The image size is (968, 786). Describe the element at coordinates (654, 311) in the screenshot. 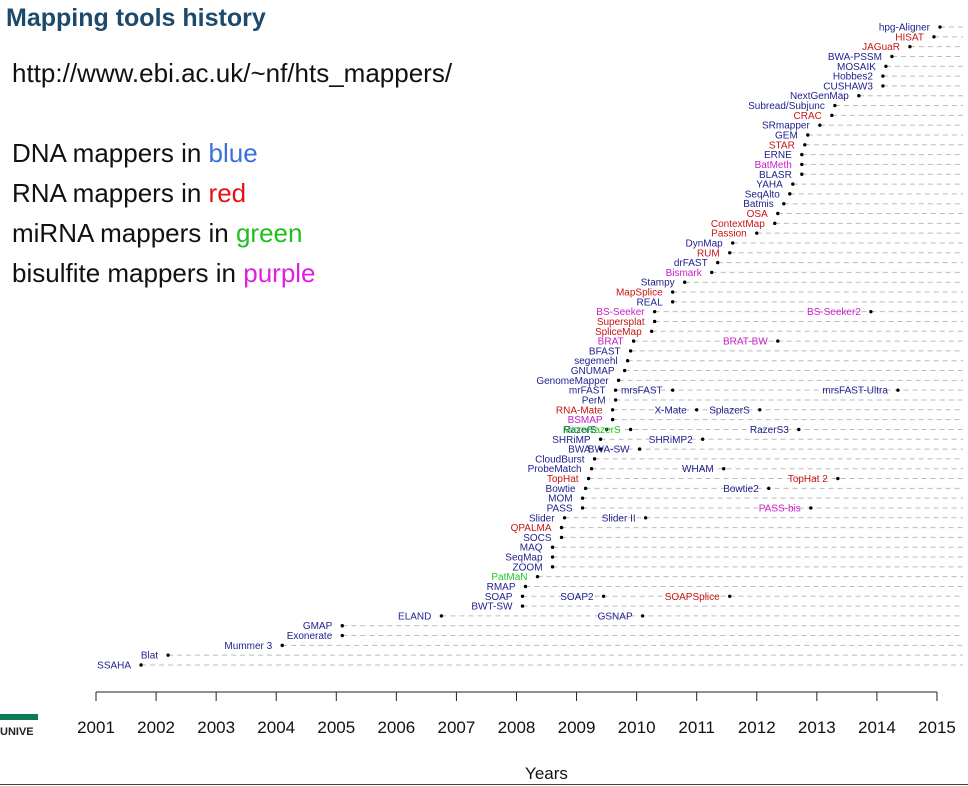

I see `release-point-bs-seeker` at that location.